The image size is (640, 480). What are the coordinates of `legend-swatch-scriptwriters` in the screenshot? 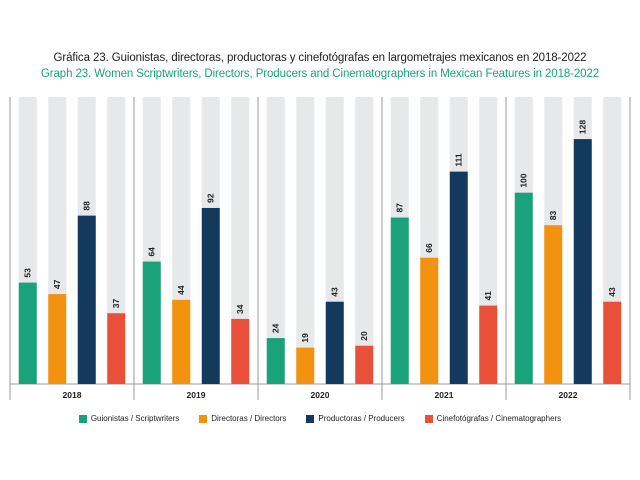 It's located at (82, 418).